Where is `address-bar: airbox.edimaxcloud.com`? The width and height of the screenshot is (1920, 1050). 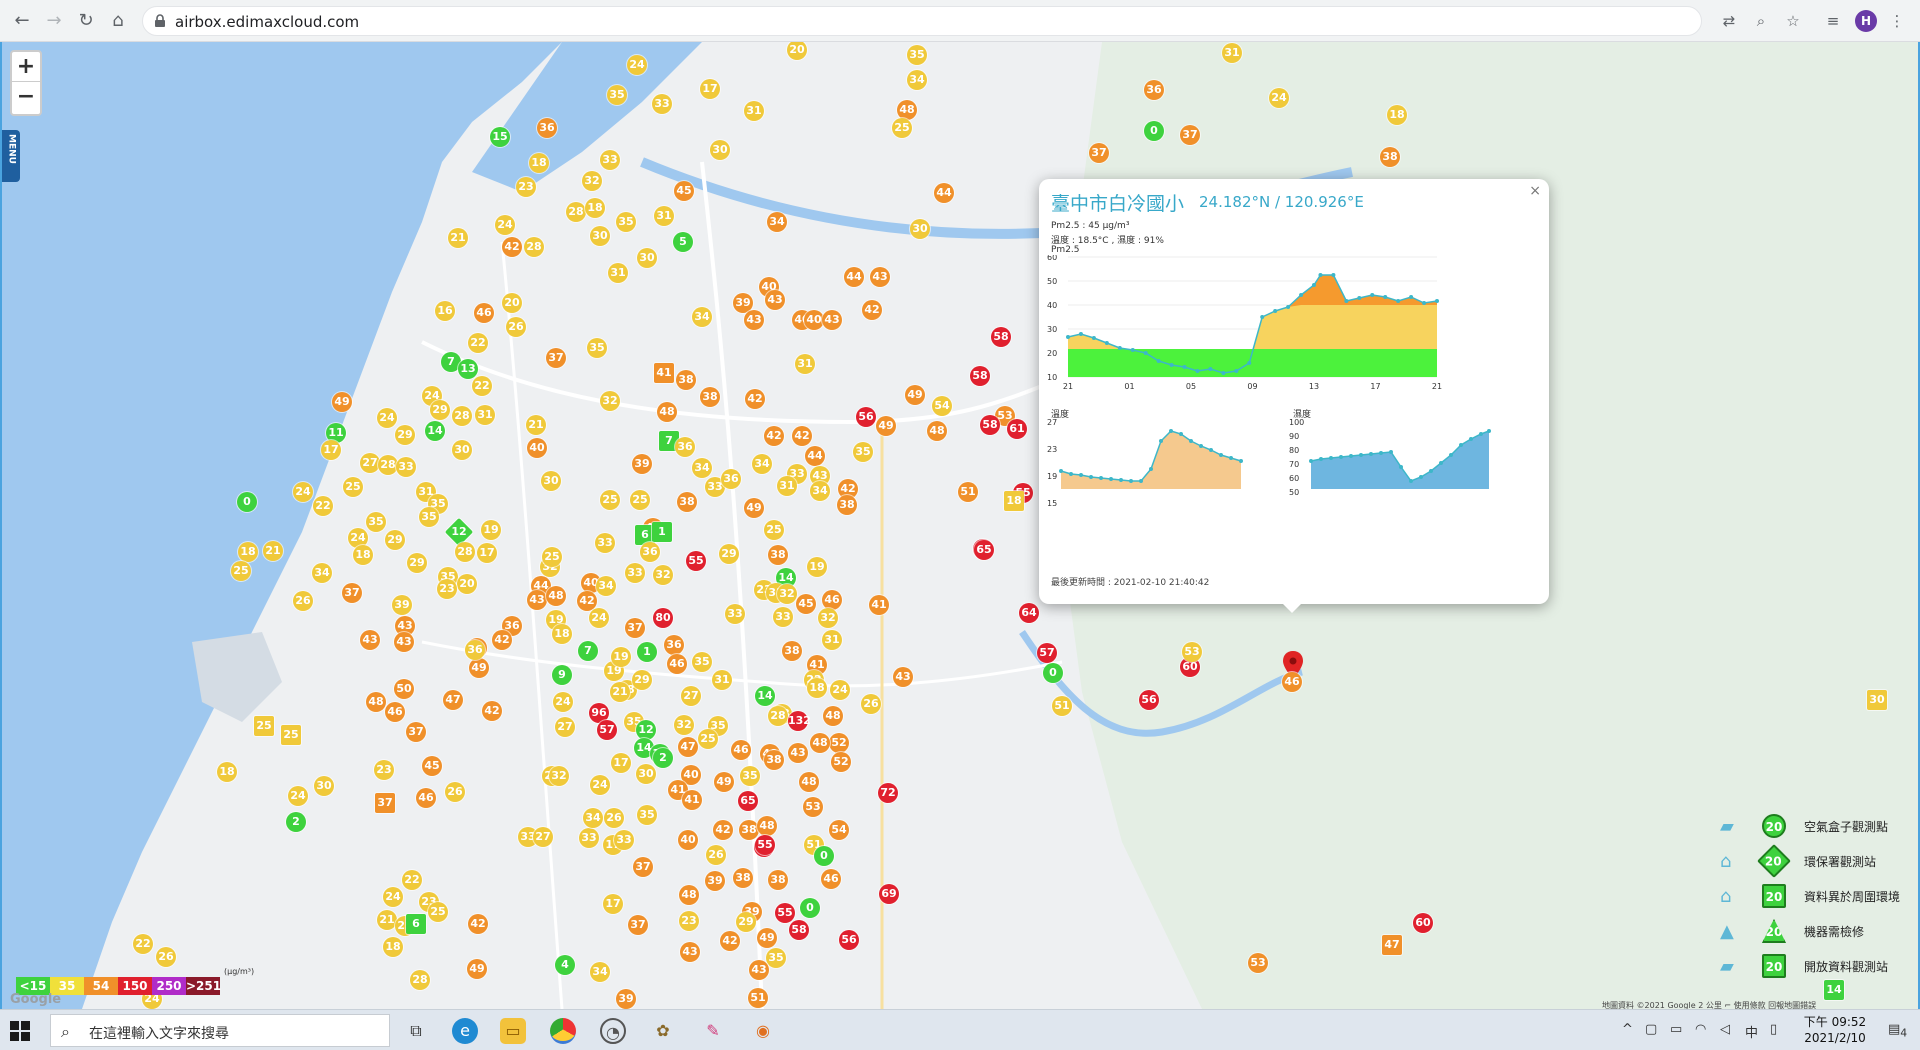 address-bar: airbox.edimaxcloud.com is located at coordinates (922, 21).